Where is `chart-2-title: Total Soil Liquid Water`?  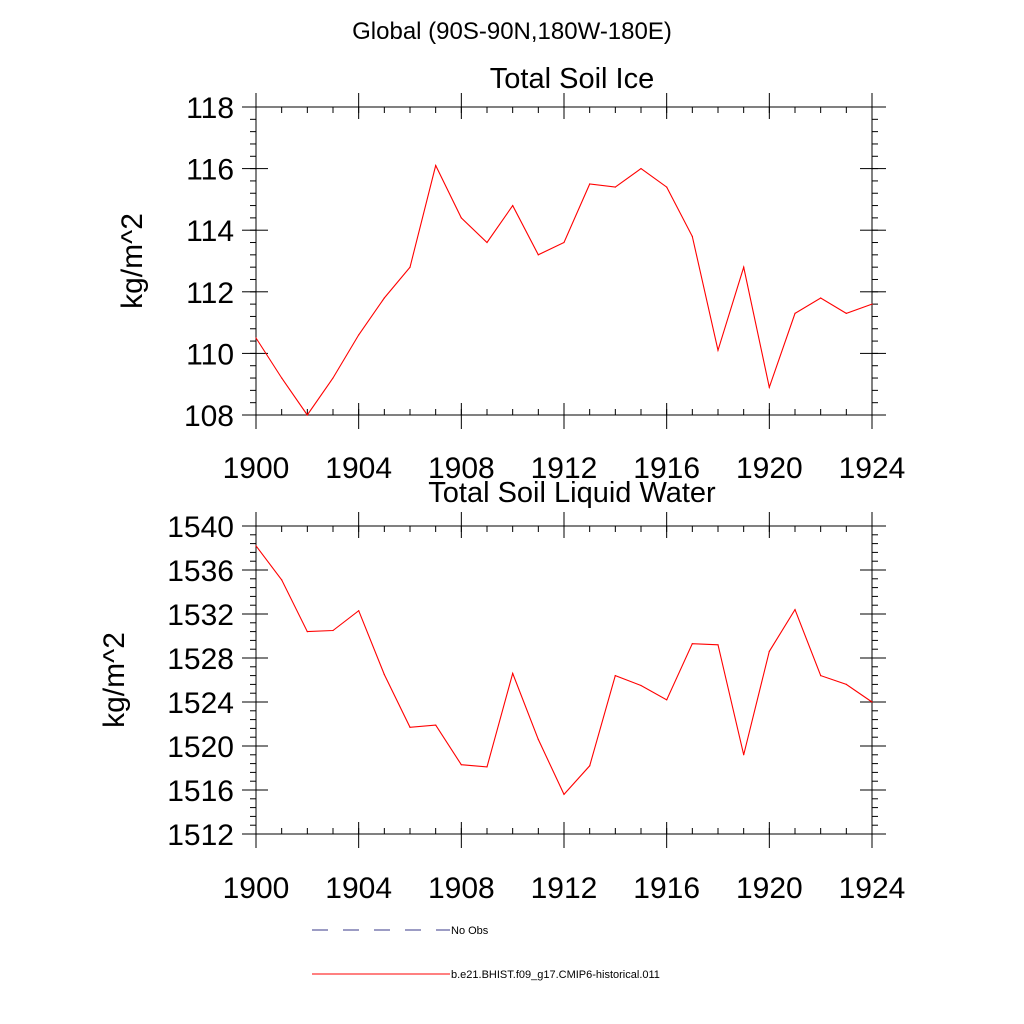
chart-2-title: Total Soil Liquid Water is located at coordinates (572, 493).